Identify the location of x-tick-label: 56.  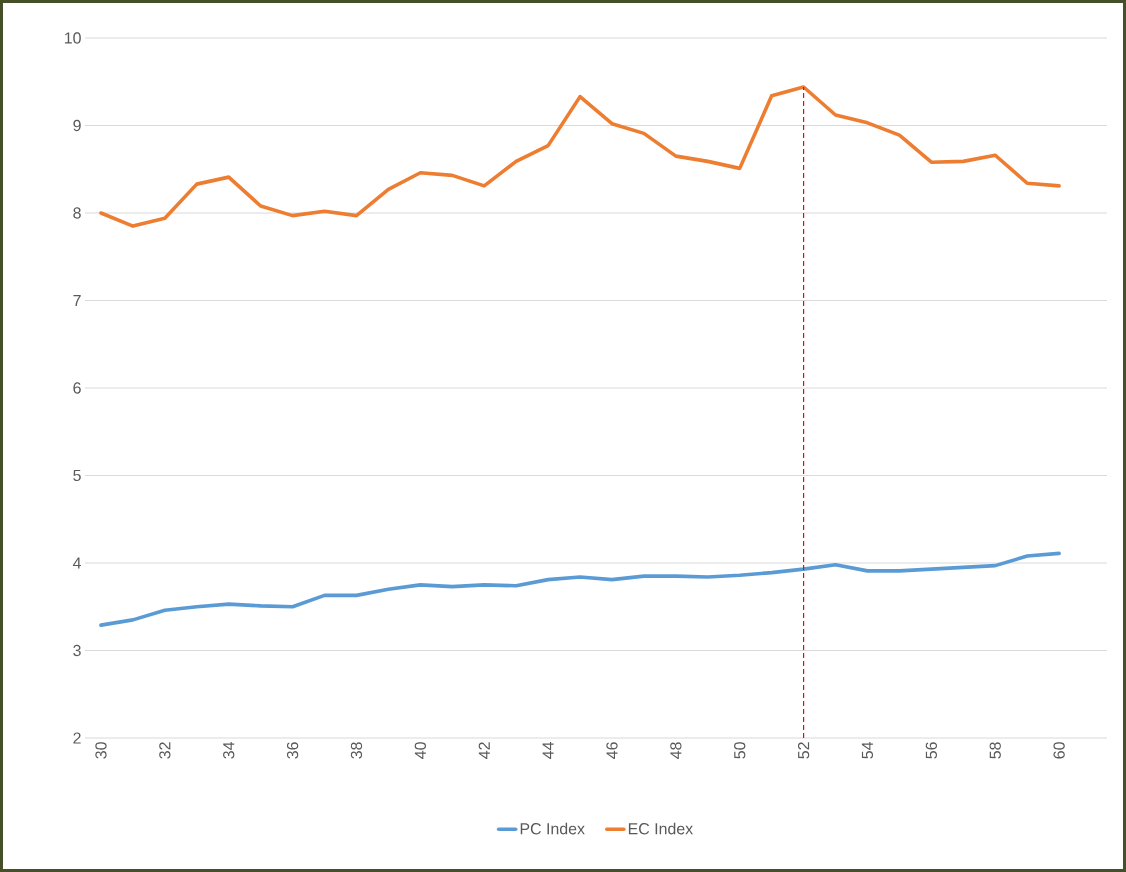
(931, 750).